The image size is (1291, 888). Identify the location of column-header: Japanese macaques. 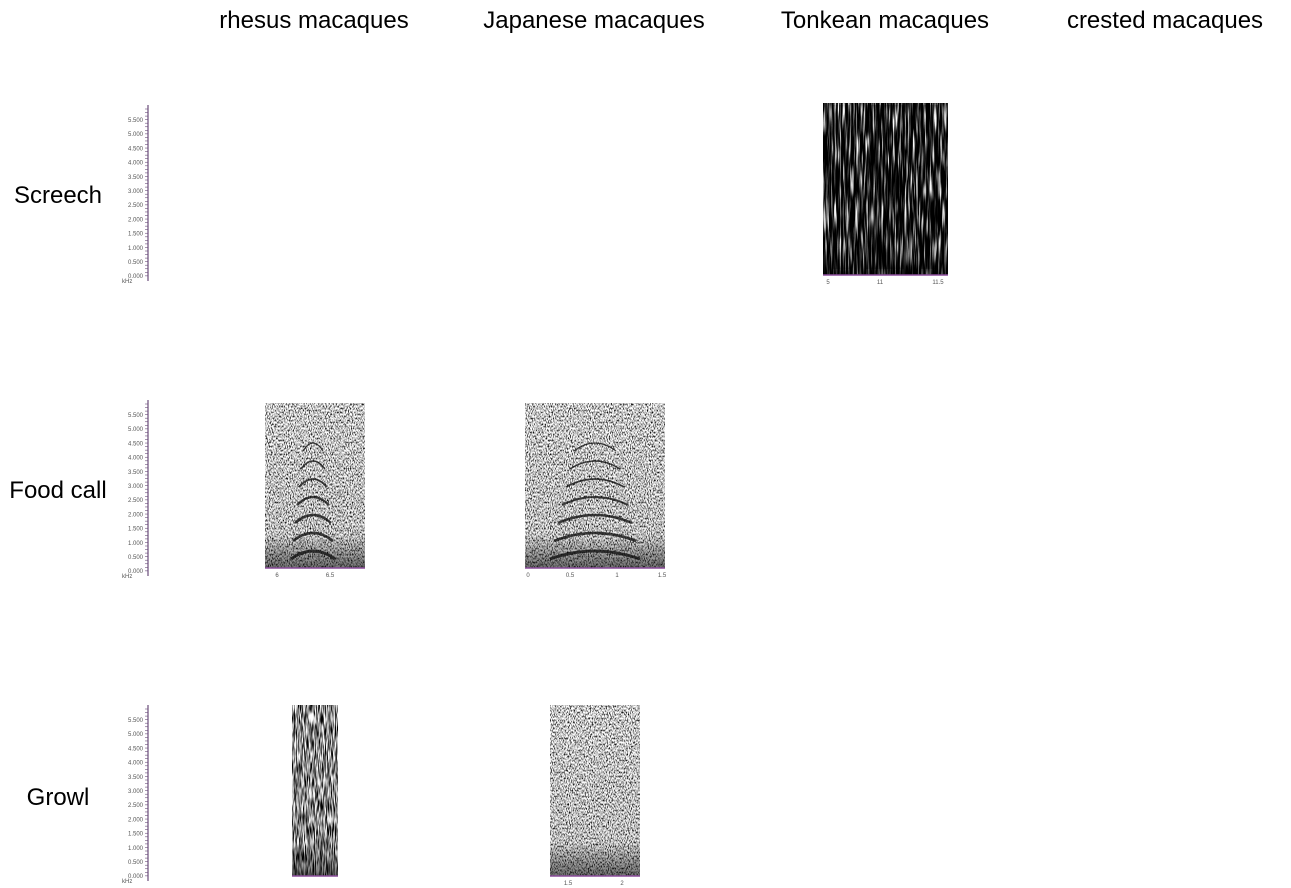
(593, 20).